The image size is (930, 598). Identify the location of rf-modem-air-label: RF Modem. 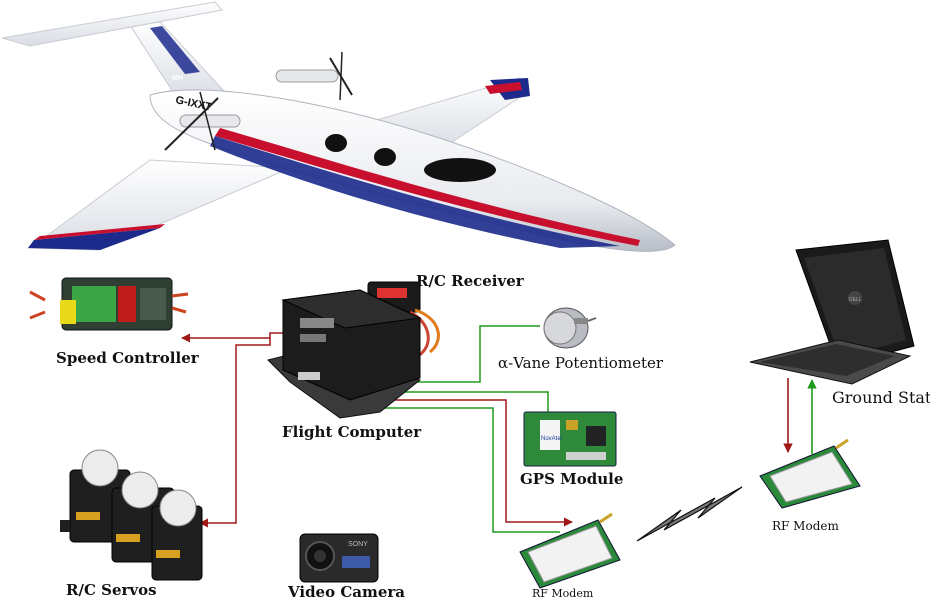
(563, 592).